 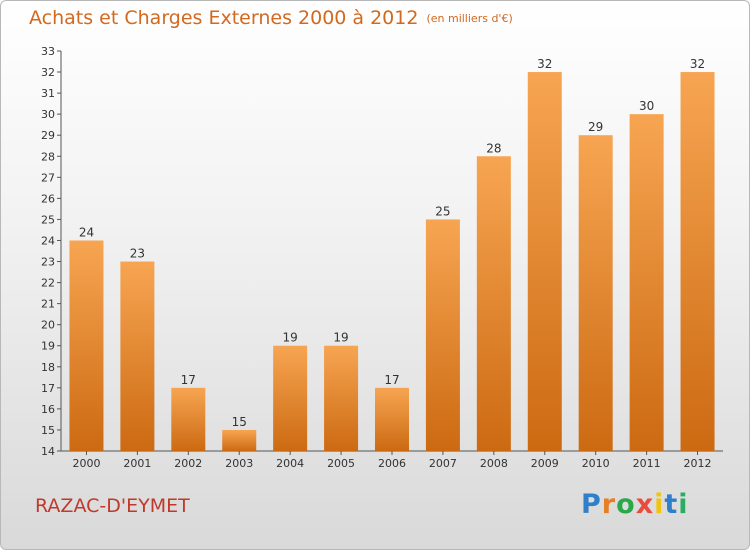 I want to click on y-tick-label: 28, so click(x=48, y=156).